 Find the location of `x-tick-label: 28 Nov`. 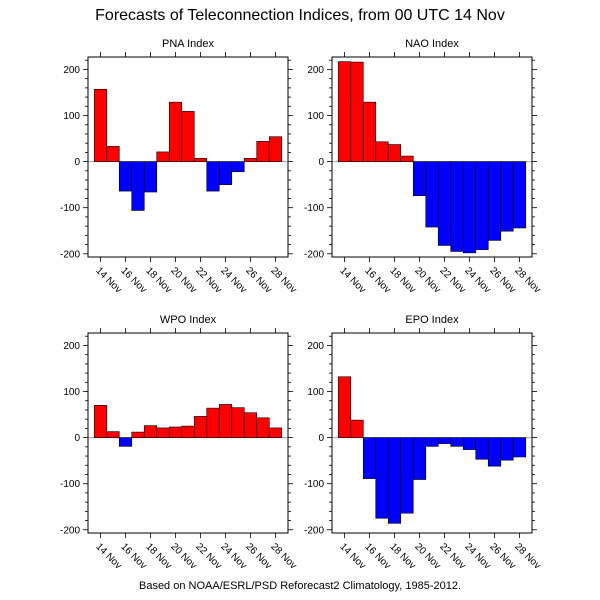

x-tick-label: 28 Nov is located at coordinates (527, 556).